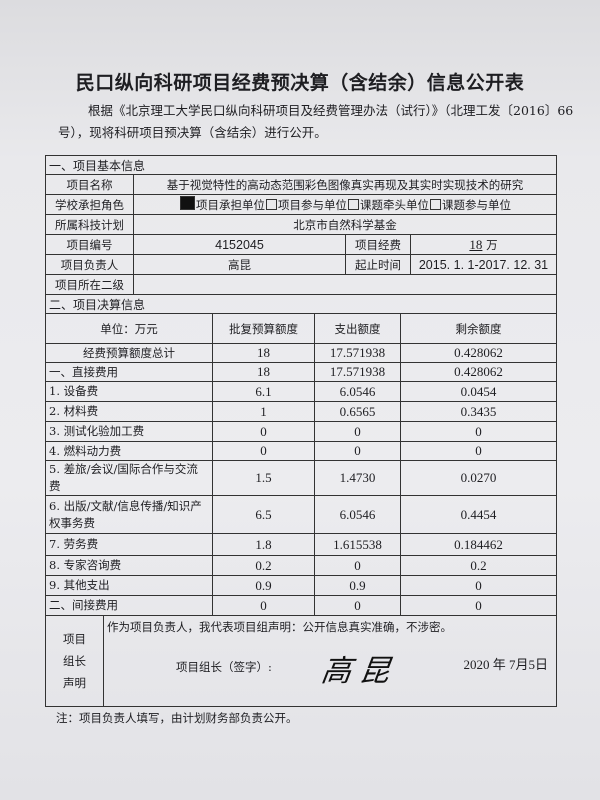 This screenshot has width=600, height=800. What do you see at coordinates (483, 244) in the screenshot?
I see `funding-cell: 18 万` at bounding box center [483, 244].